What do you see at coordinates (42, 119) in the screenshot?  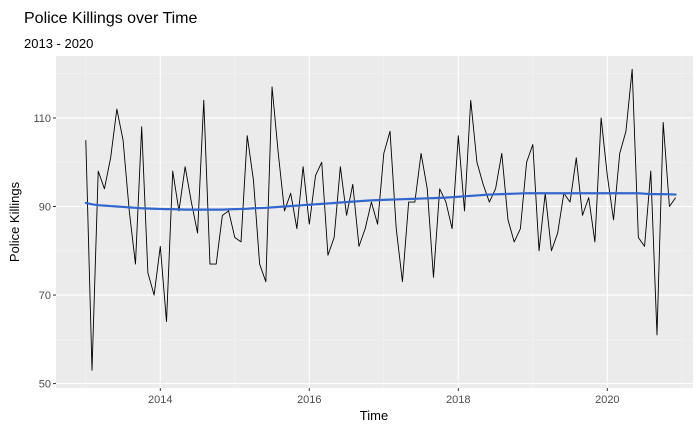 I see `y-tick-label: 110` at bounding box center [42, 119].